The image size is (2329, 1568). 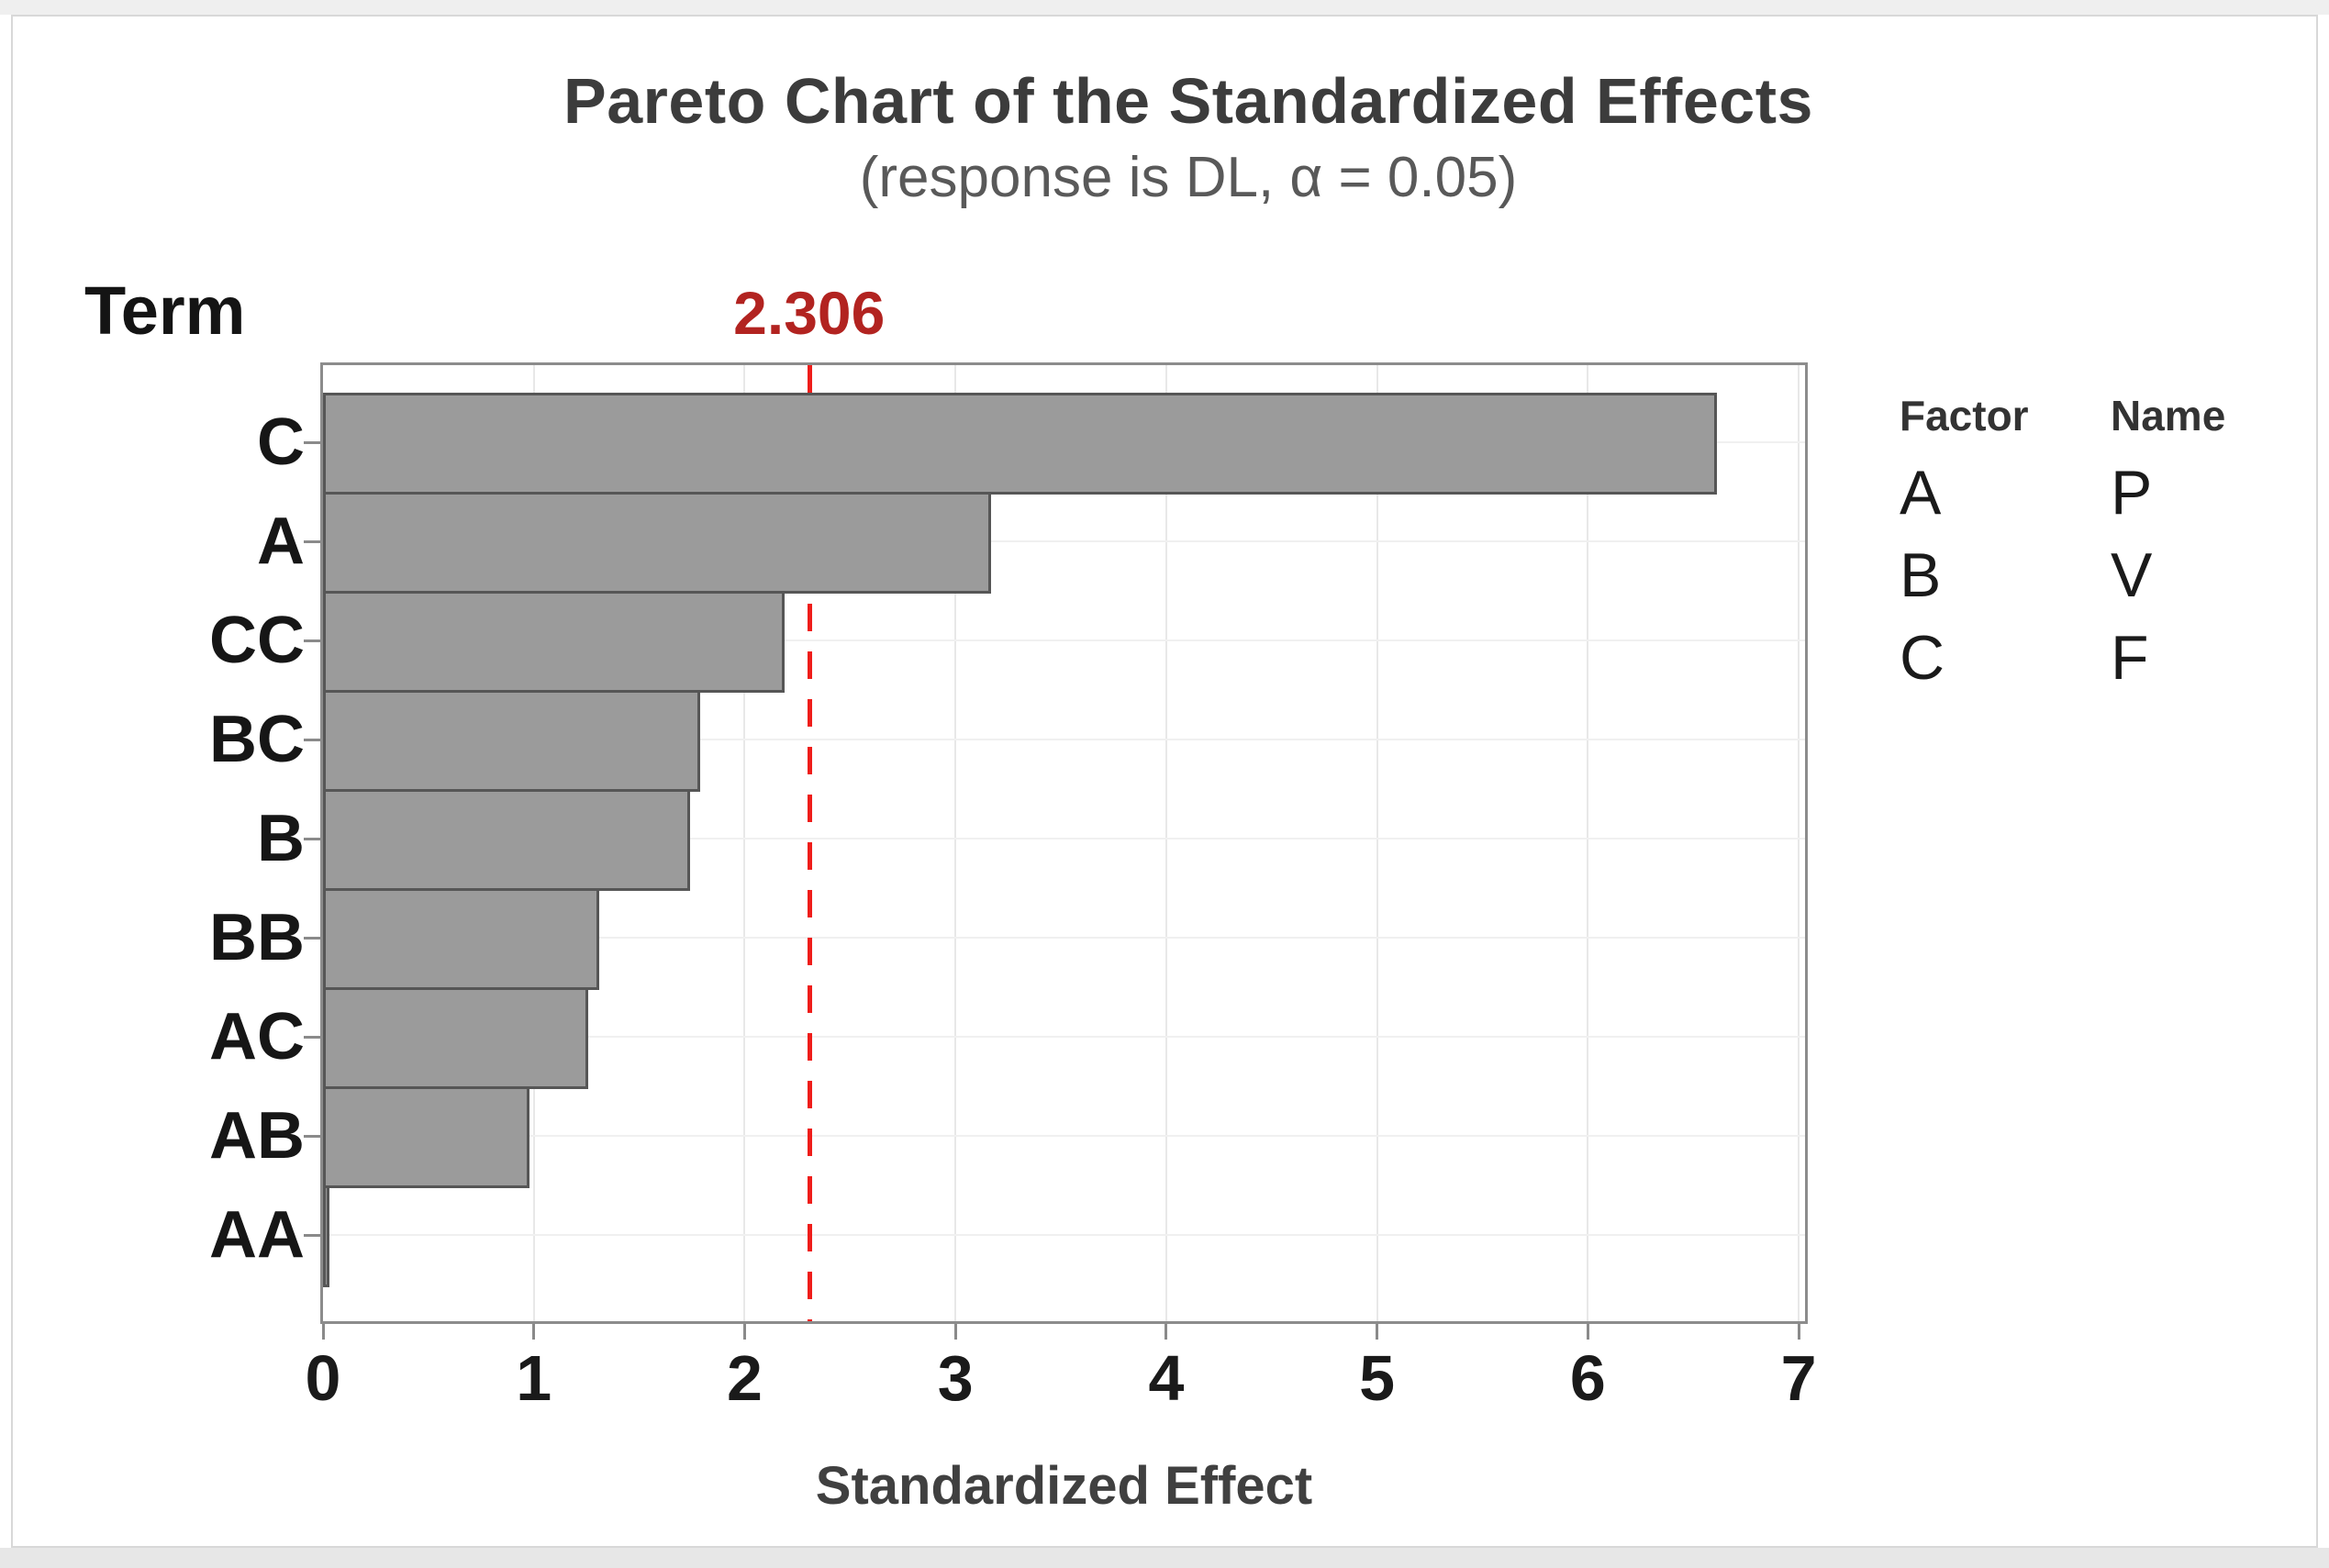 What do you see at coordinates (1964, 415) in the screenshot?
I see `legend-header-factor: Factor` at bounding box center [1964, 415].